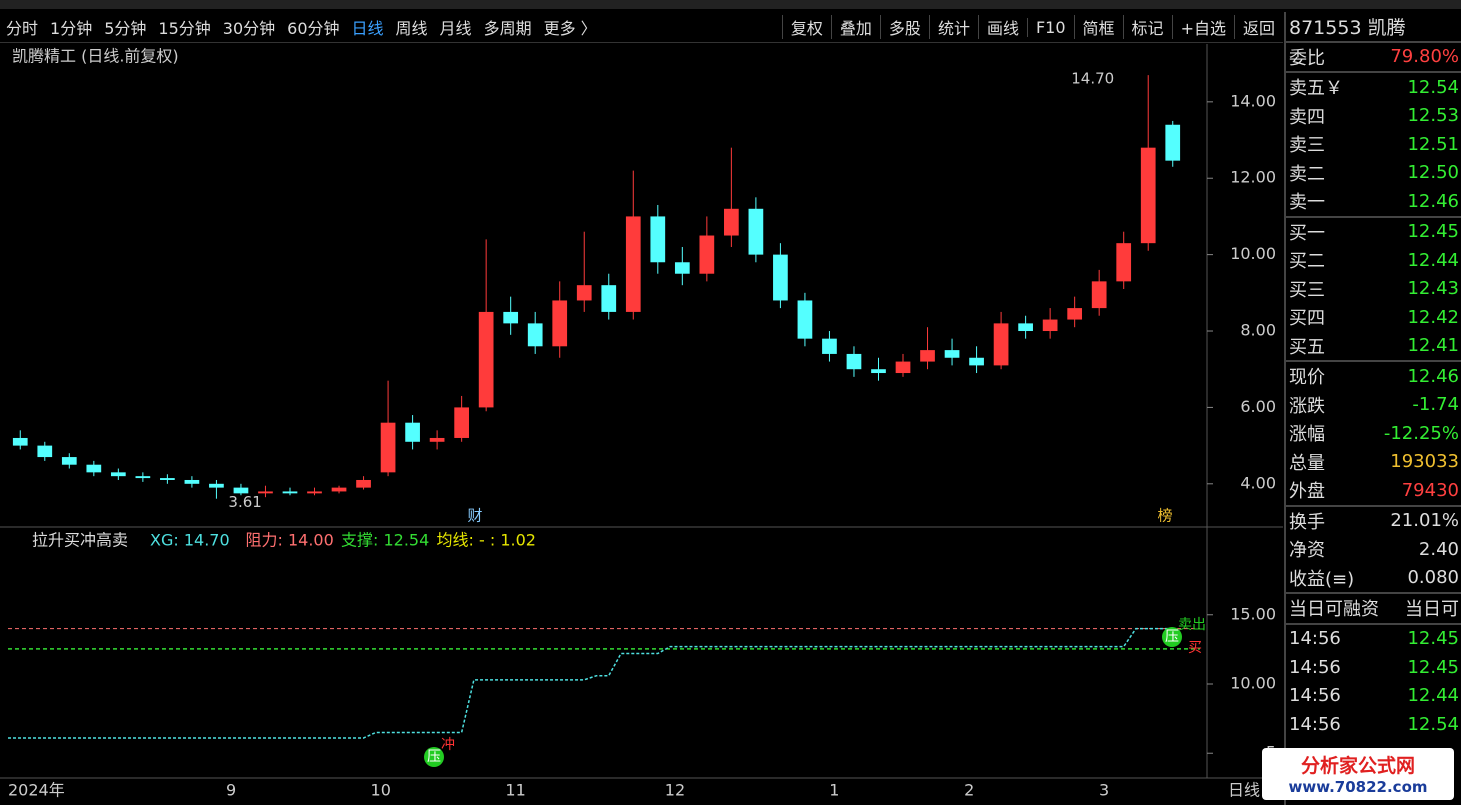  I want to click on tool-button: 叠加, so click(855, 27).